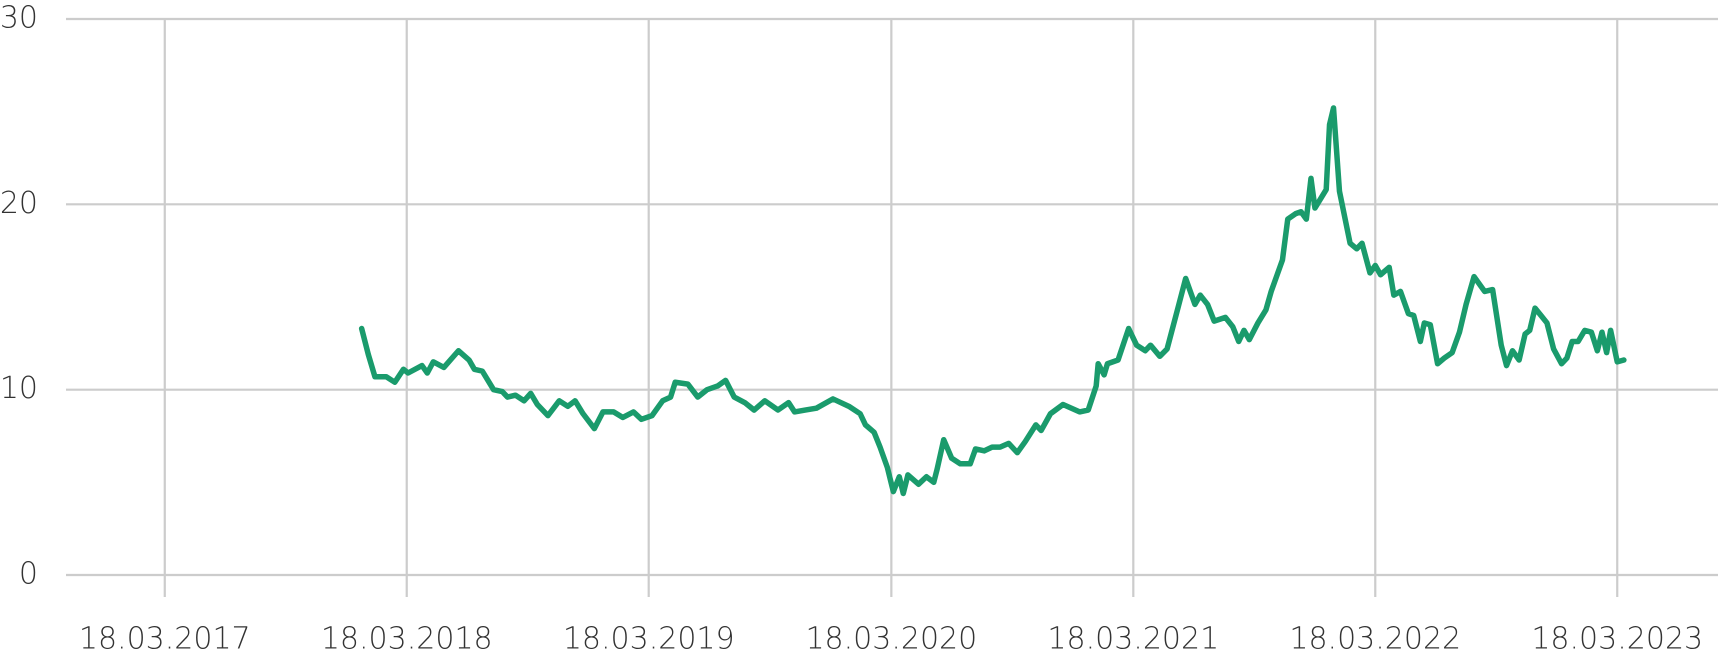 The image size is (1718, 658). Describe the element at coordinates (891, 639) in the screenshot. I see `x-tick-label: 18.03.2020` at that location.